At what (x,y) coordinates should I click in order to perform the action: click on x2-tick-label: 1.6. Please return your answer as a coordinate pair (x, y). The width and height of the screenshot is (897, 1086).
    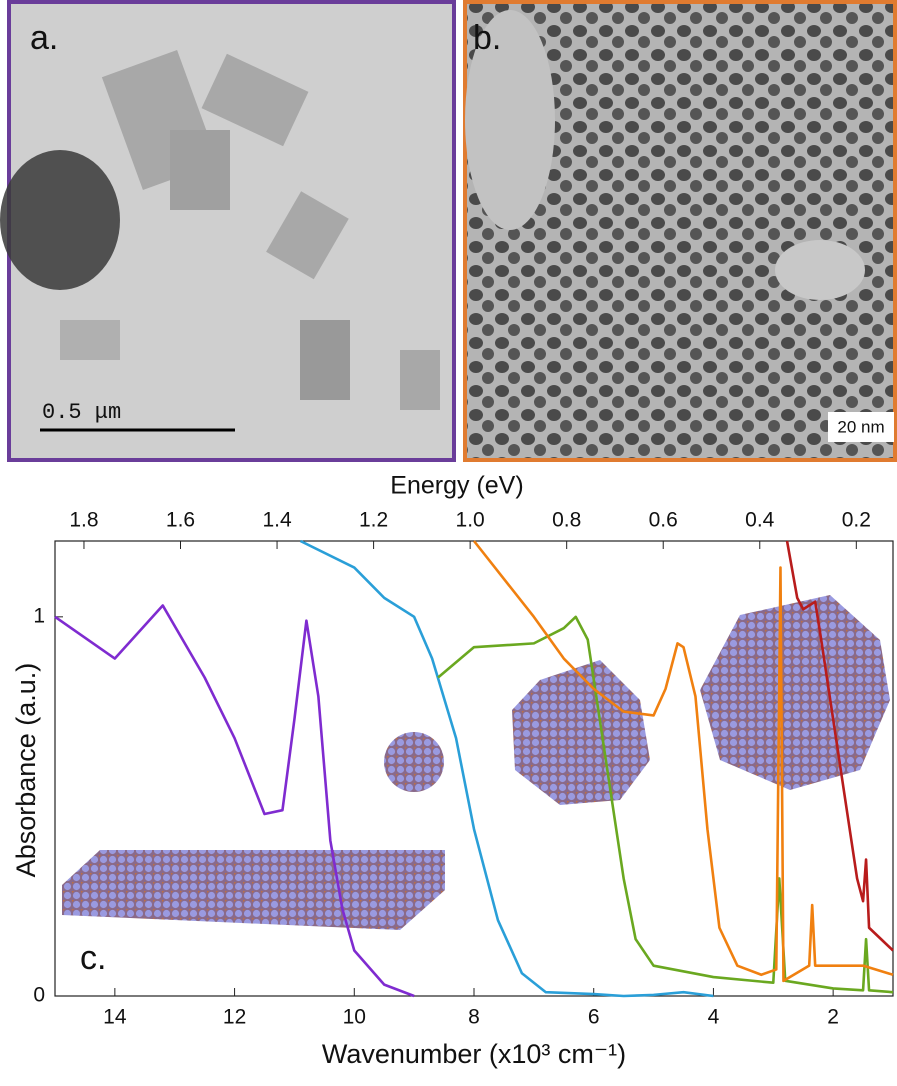
    Looking at the image, I should click on (180, 520).